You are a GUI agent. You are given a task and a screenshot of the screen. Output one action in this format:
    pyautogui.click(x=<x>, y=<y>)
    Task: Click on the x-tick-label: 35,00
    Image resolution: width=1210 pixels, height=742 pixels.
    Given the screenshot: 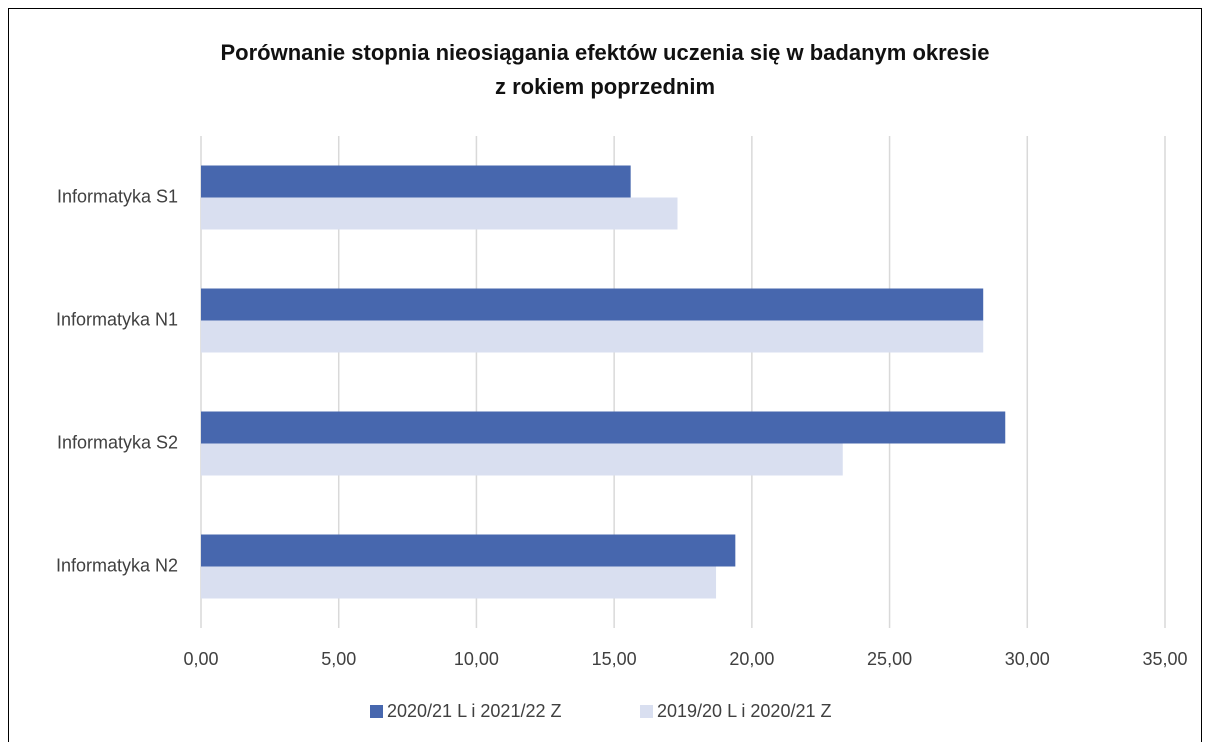 What is the action you would take?
    pyautogui.click(x=1164, y=659)
    